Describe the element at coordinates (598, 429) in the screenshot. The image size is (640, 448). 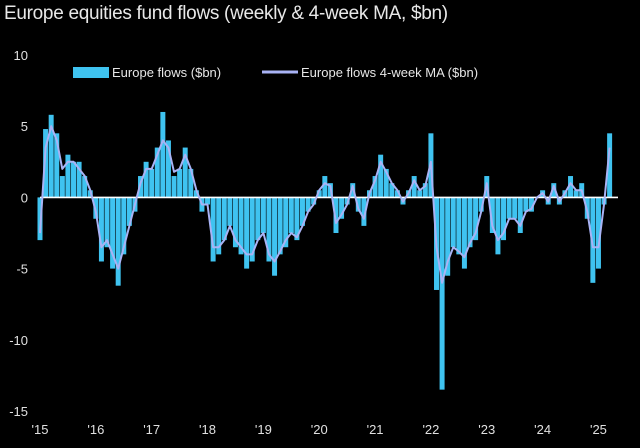
I see `x-tick-label: '25` at that location.